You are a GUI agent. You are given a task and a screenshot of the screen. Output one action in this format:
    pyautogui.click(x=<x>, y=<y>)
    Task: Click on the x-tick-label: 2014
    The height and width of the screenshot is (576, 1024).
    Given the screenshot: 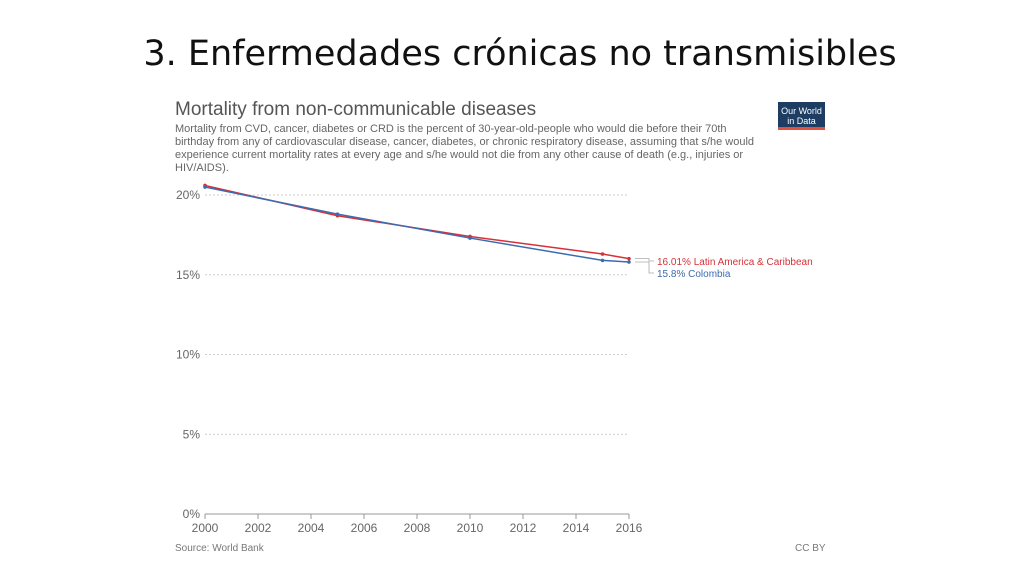 What is the action you would take?
    pyautogui.click(x=576, y=528)
    